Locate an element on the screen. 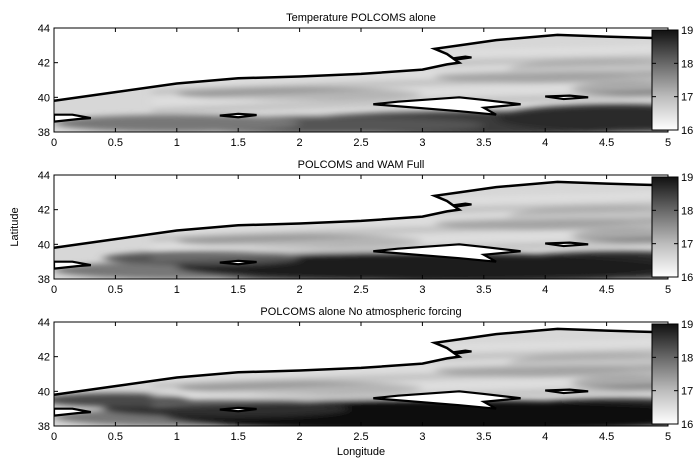 The image size is (700, 471). y-axis-label: Latitude is located at coordinates (15, 226).